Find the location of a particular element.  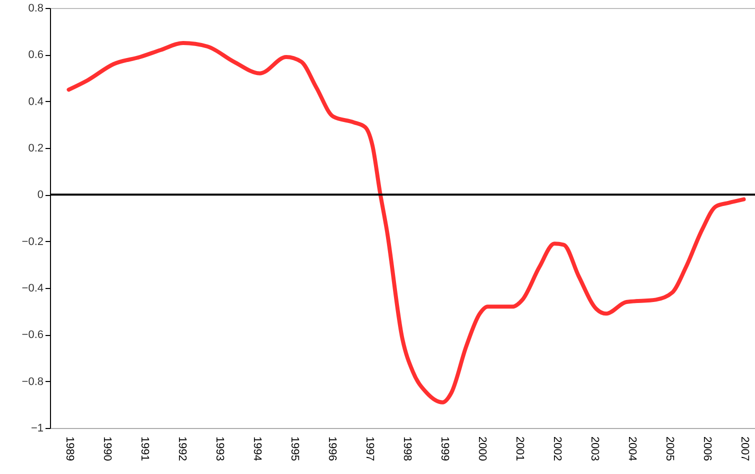

y-tick-label: −0.2 is located at coordinates (33, 242).